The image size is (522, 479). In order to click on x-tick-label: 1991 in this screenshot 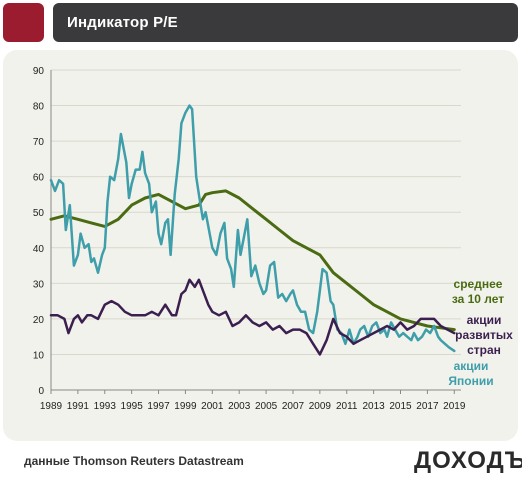, I will do `click(78, 406)`.